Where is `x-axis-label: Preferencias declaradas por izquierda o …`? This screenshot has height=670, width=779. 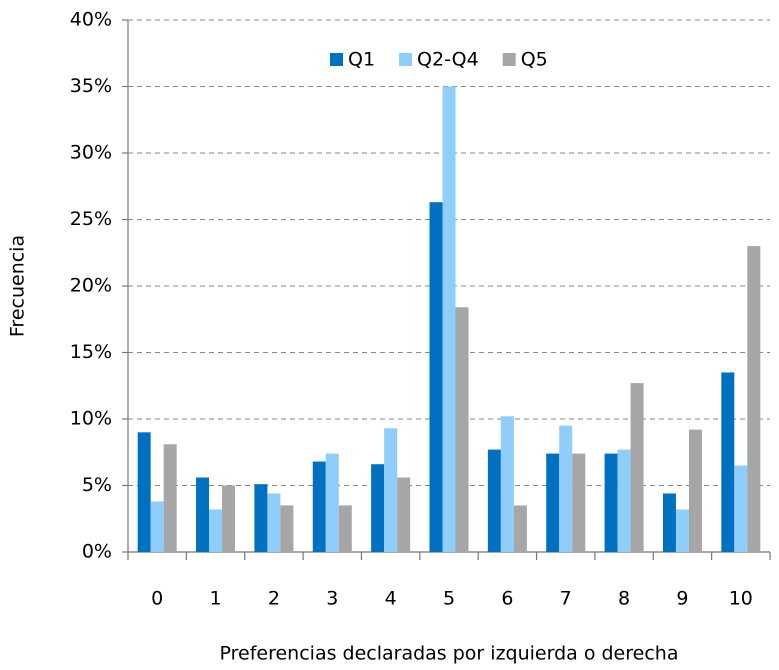
x-axis-label: Preferencias declaradas por izquierda o … is located at coordinates (449, 654).